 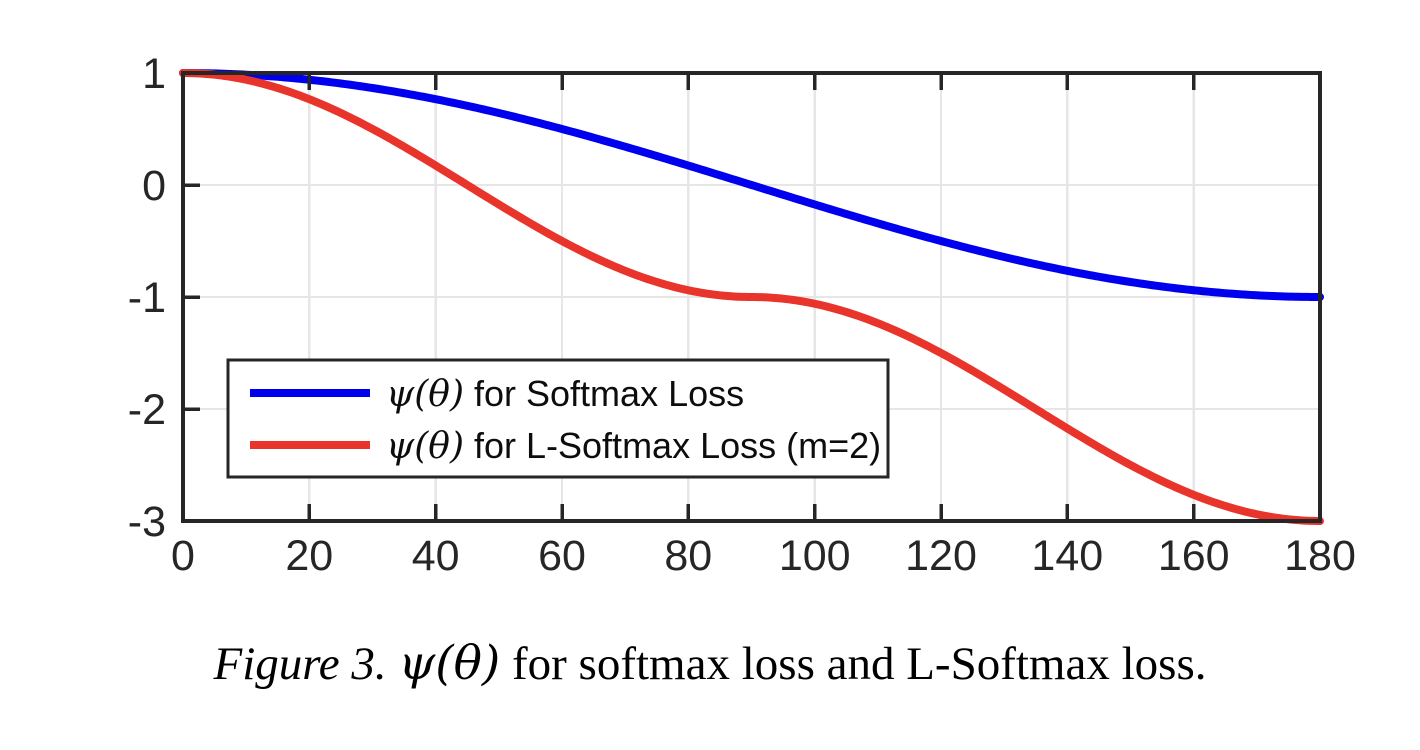 I want to click on legend-background, so click(x=558, y=418).